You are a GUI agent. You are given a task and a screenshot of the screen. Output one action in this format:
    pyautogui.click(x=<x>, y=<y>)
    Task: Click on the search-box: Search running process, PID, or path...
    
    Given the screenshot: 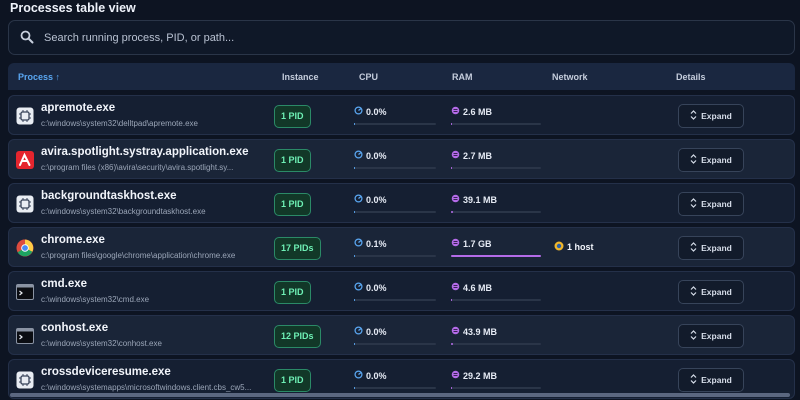 What is the action you would take?
    pyautogui.click(x=401, y=37)
    